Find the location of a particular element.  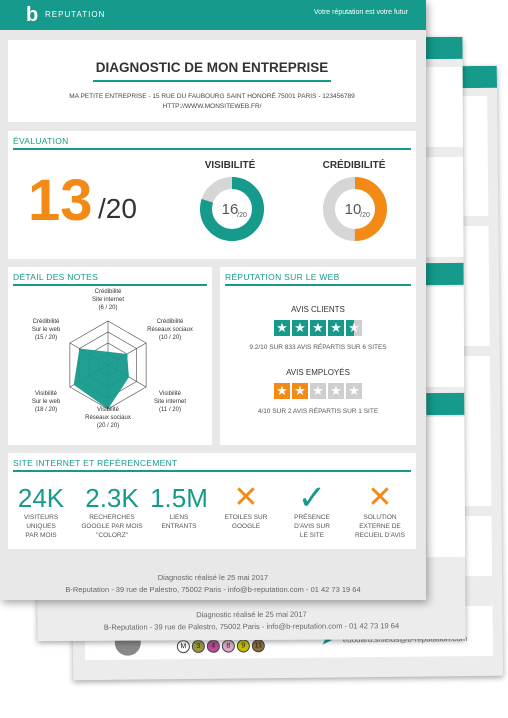

employee-rating-summary: 4/10 SUR 2 AVIS RÉPARTIS SUR 1 SITE is located at coordinates (318, 411).